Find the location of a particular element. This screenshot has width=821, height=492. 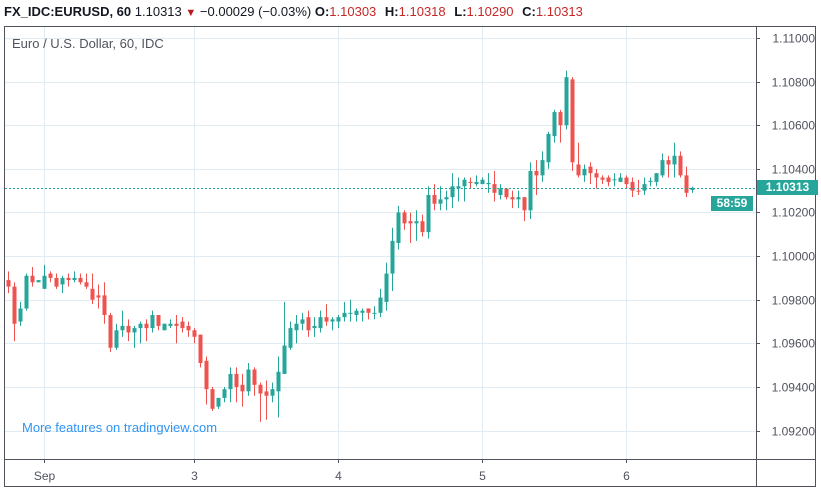

tradingview-link: More features on tradingview.com is located at coordinates (120, 427).